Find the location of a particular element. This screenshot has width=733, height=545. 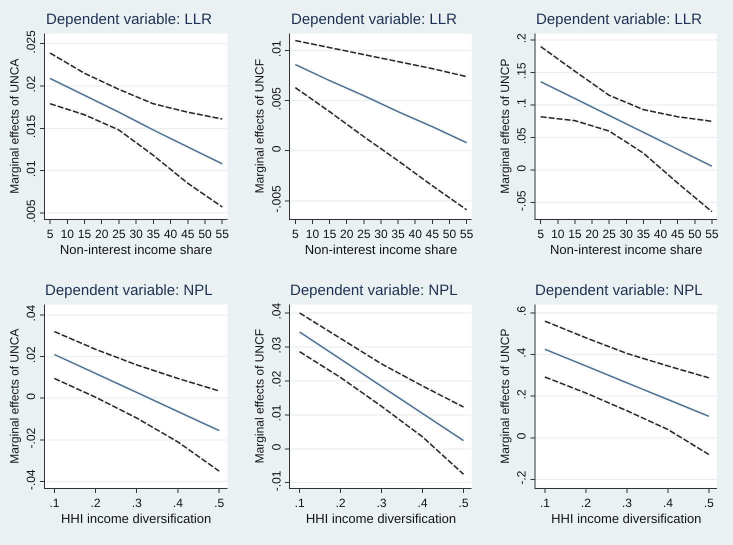

x-tick-label: .4 is located at coordinates (178, 503).